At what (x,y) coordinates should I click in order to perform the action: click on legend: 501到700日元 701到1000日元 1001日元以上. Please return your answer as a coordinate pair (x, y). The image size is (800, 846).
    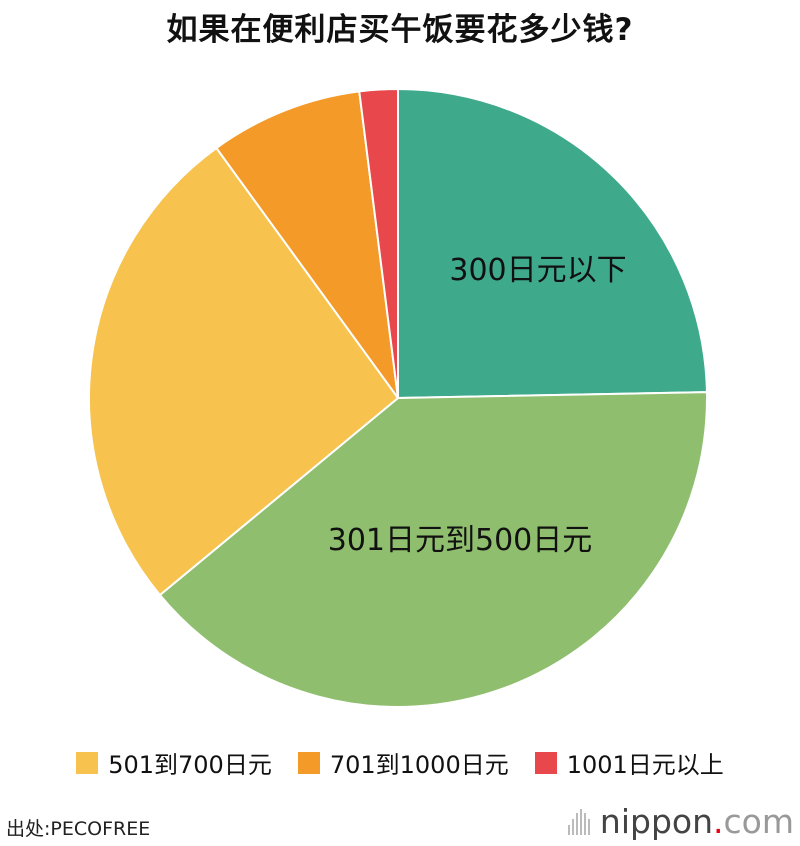
    Looking at the image, I should click on (400, 762).